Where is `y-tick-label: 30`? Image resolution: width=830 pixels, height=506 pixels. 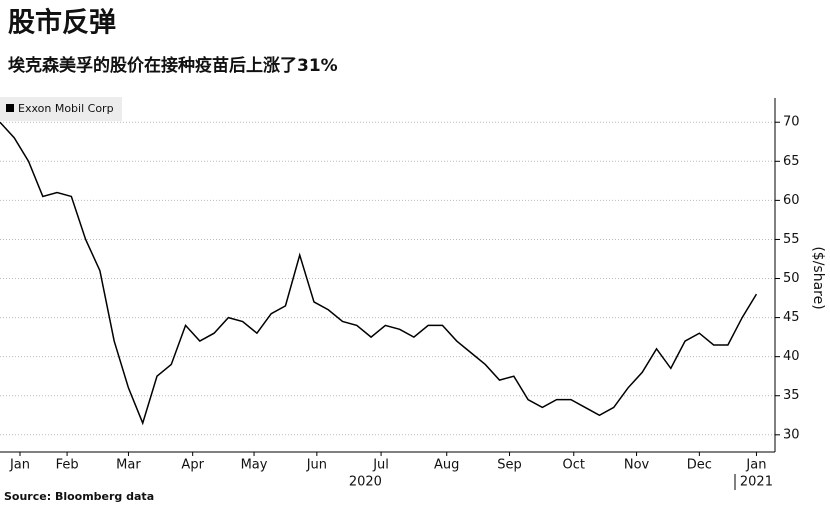 y-tick-label: 30 is located at coordinates (791, 434).